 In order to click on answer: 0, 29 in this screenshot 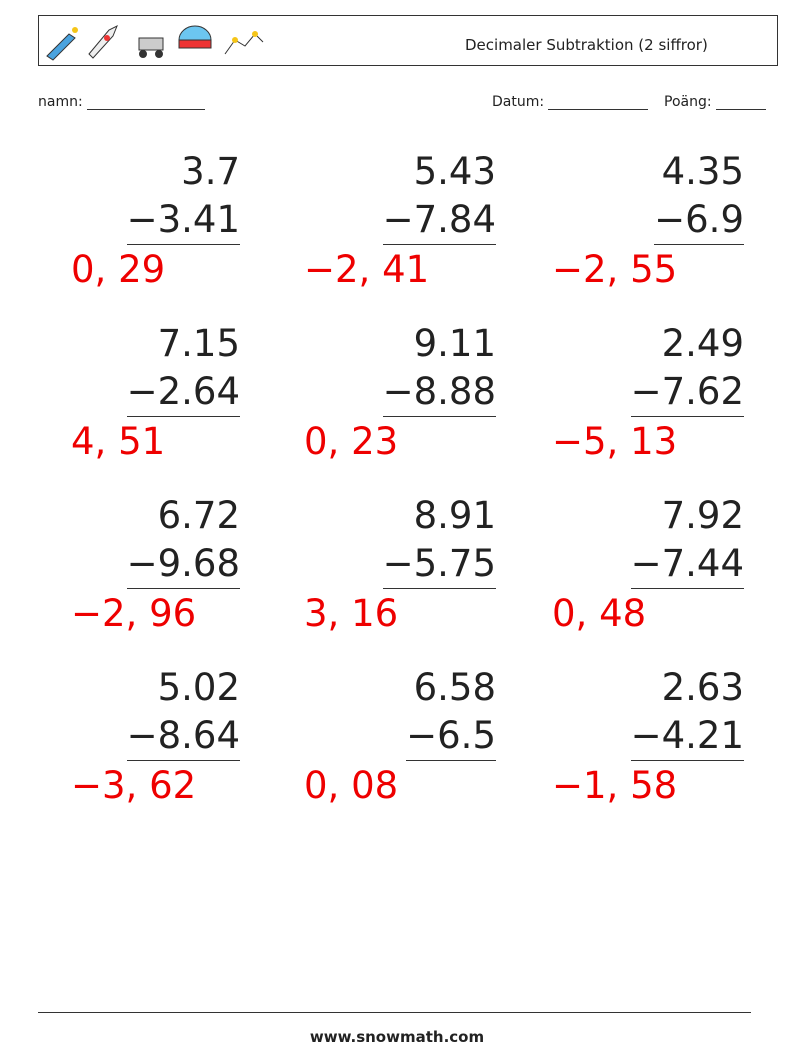, I will do `click(118, 269)`.